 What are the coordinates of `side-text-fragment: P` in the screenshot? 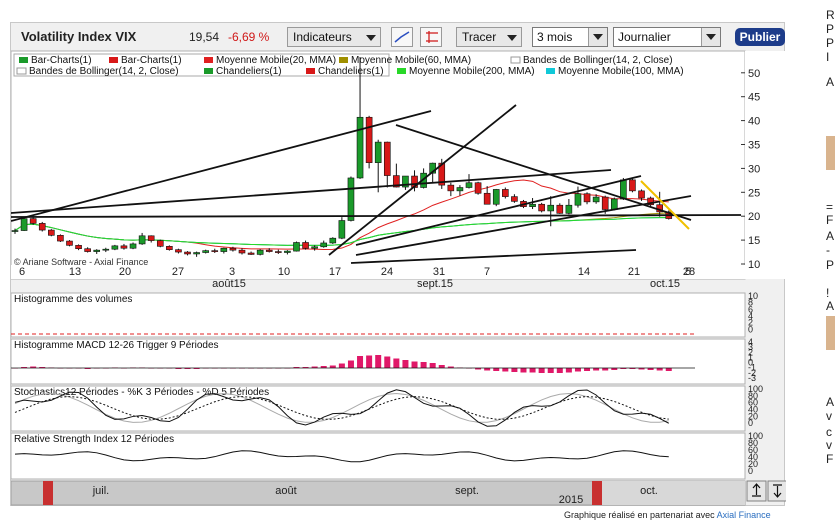 It's located at (830, 265).